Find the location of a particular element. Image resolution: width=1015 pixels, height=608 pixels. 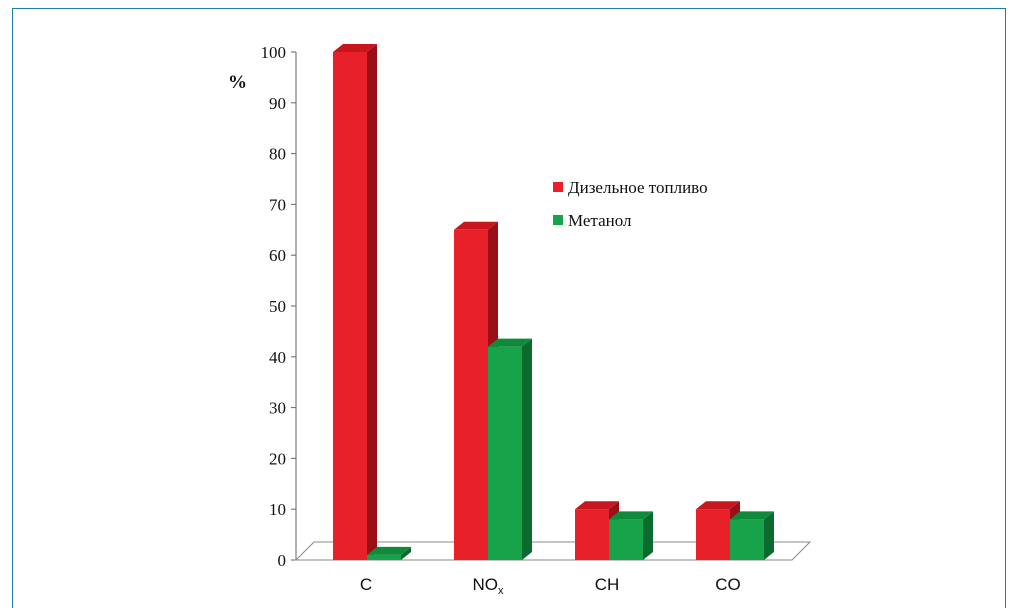

y-axis-label: % is located at coordinates (237, 82).